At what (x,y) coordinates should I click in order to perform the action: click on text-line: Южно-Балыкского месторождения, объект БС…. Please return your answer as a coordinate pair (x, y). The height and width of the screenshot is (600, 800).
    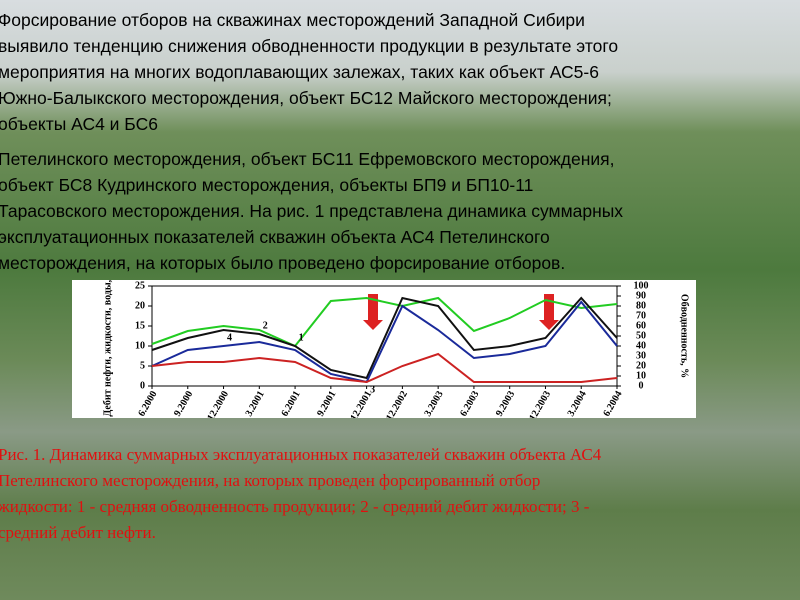
    Looking at the image, I should click on (306, 98).